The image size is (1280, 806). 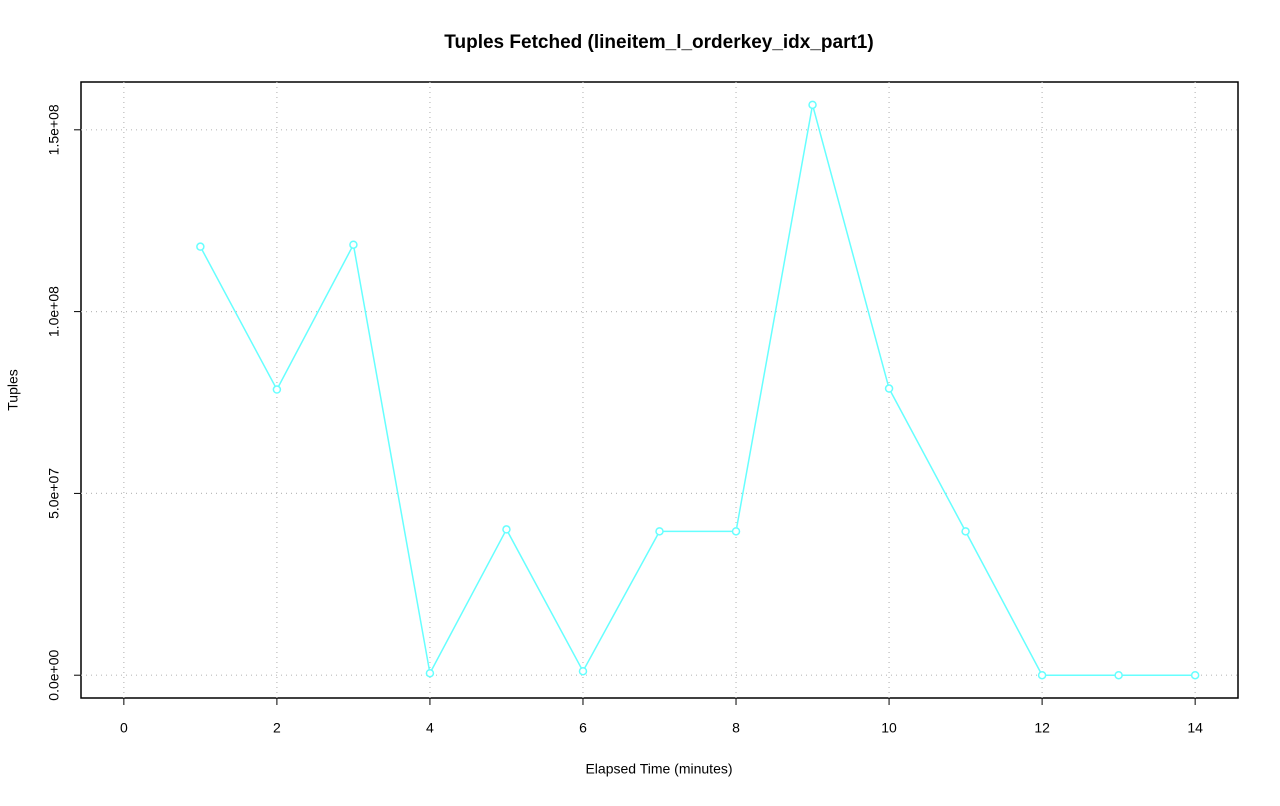 What do you see at coordinates (54, 674) in the screenshot?
I see `y-tick-label: 0.0e+00` at bounding box center [54, 674].